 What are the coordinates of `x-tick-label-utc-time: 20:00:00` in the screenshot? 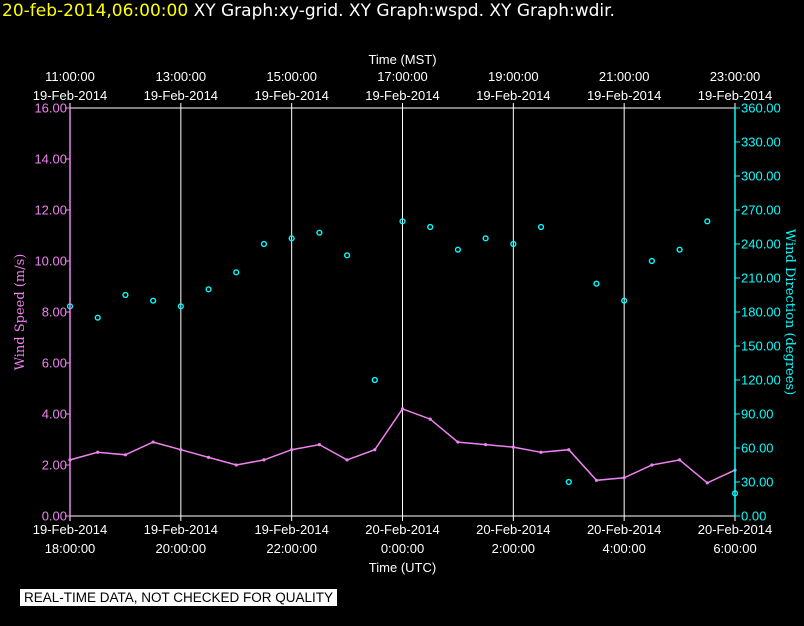 It's located at (181, 548).